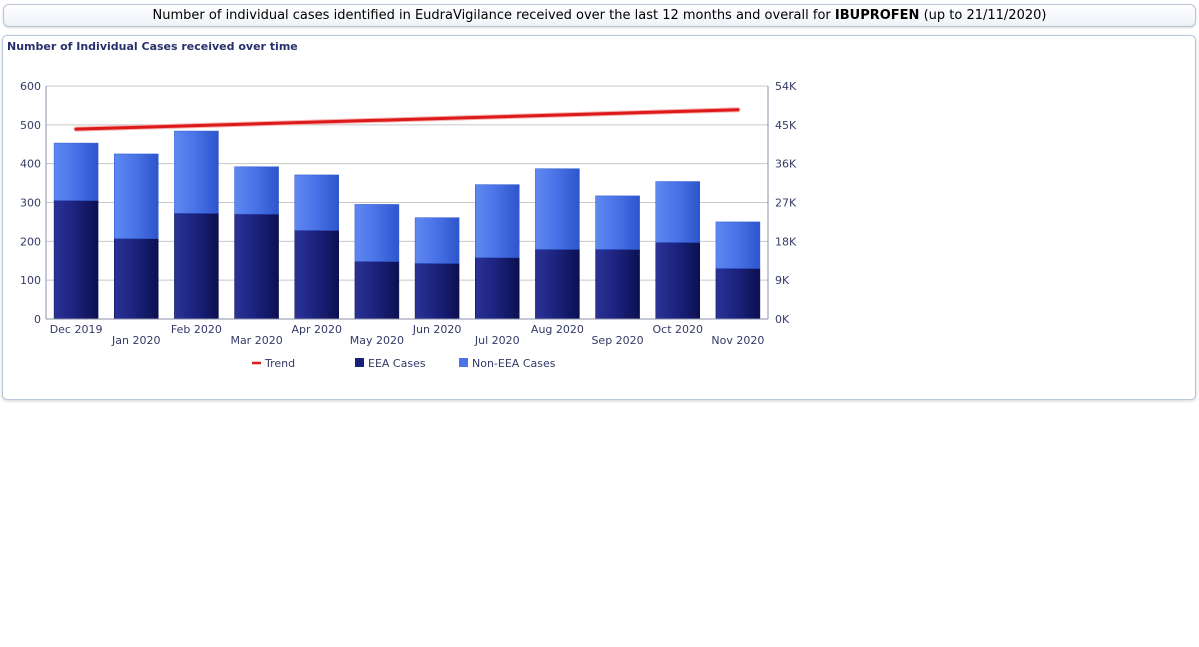  What do you see at coordinates (196, 329) in the screenshot?
I see `x-tick-label: Feb 2020` at bounding box center [196, 329].